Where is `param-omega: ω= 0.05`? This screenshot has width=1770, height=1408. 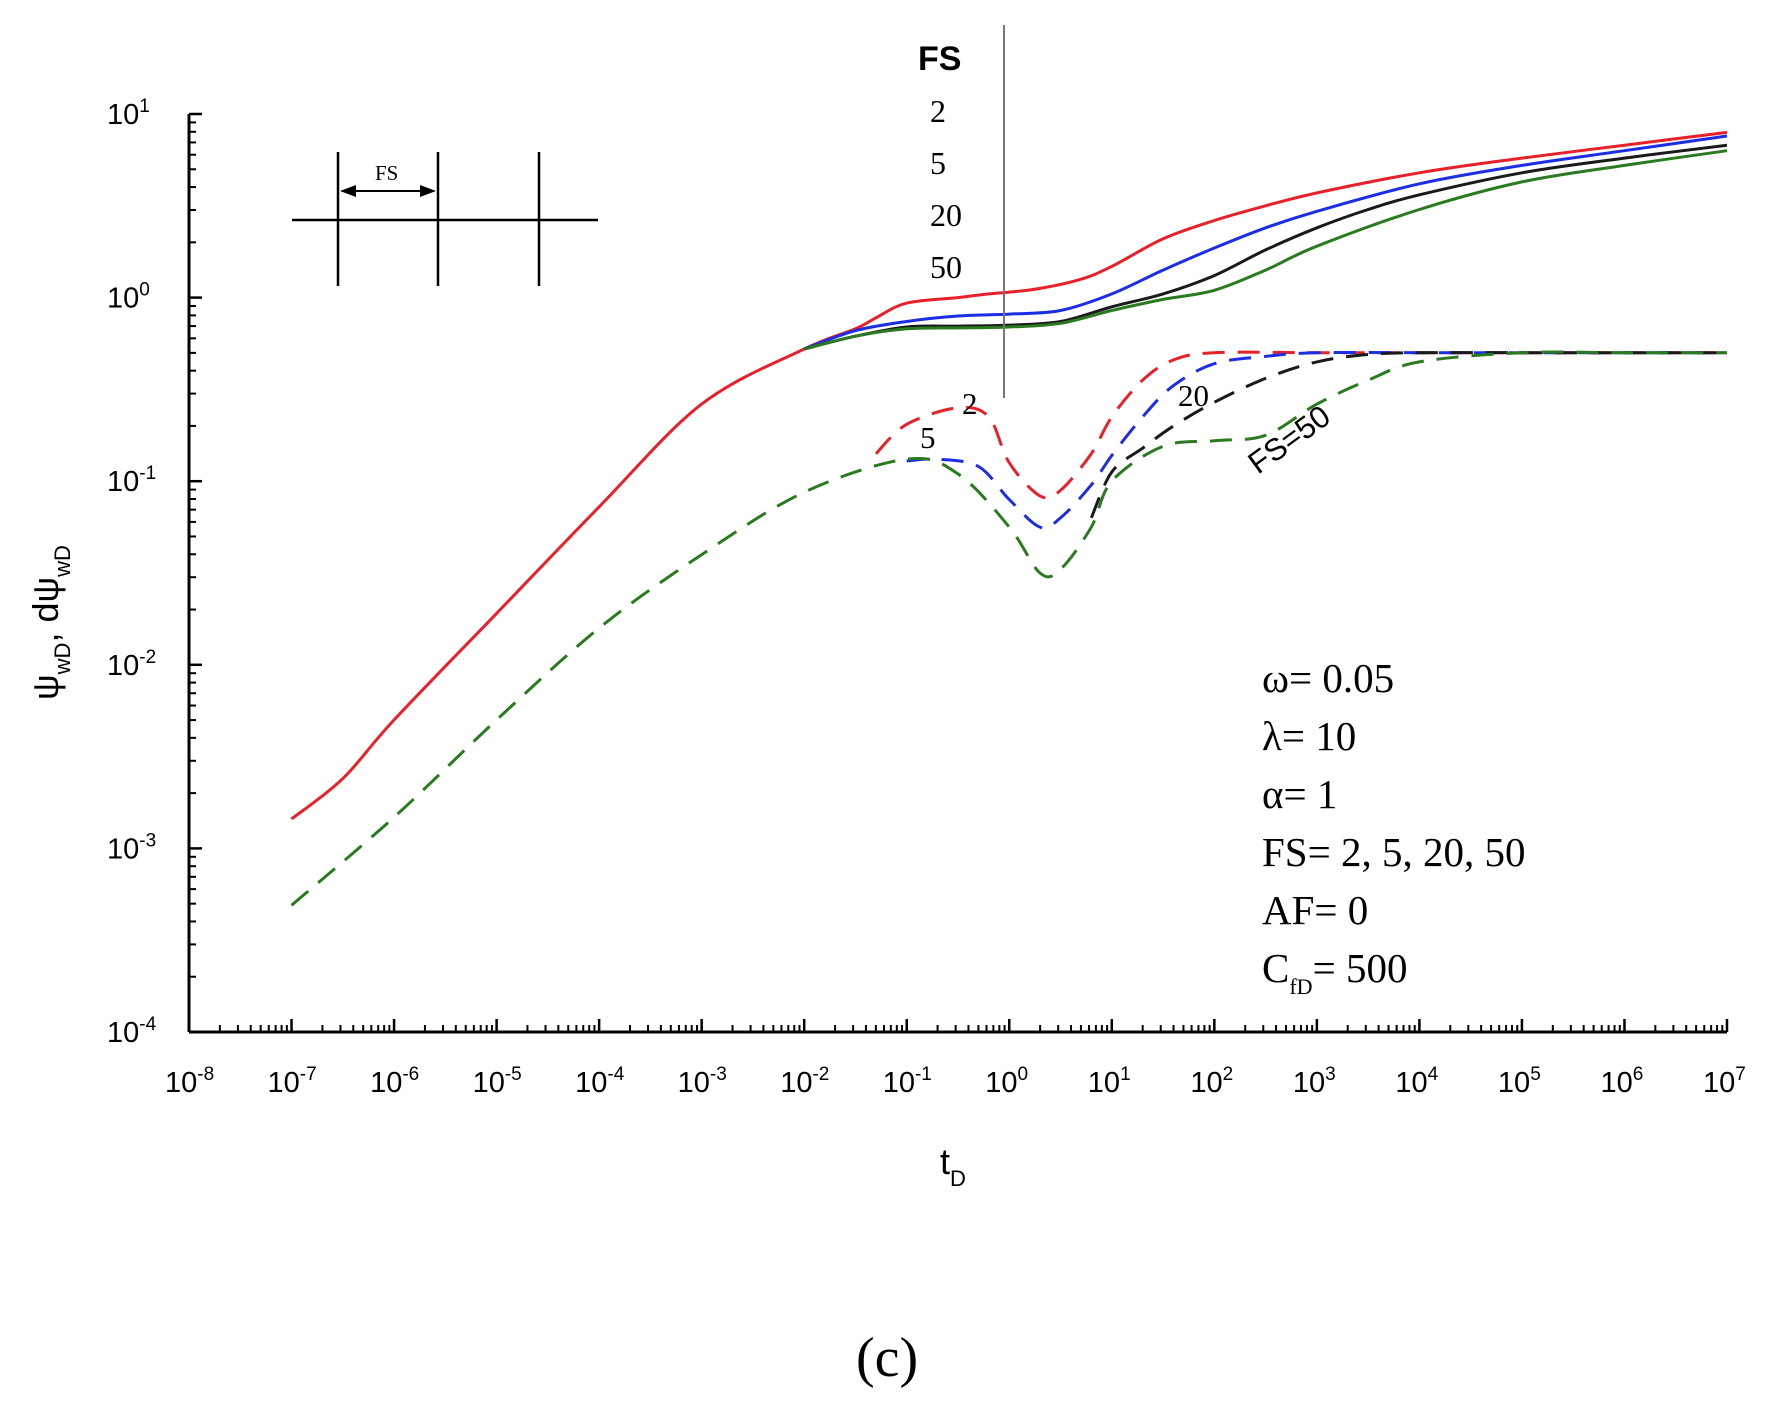
param-omega: ω= 0.05 is located at coordinates (1328, 678).